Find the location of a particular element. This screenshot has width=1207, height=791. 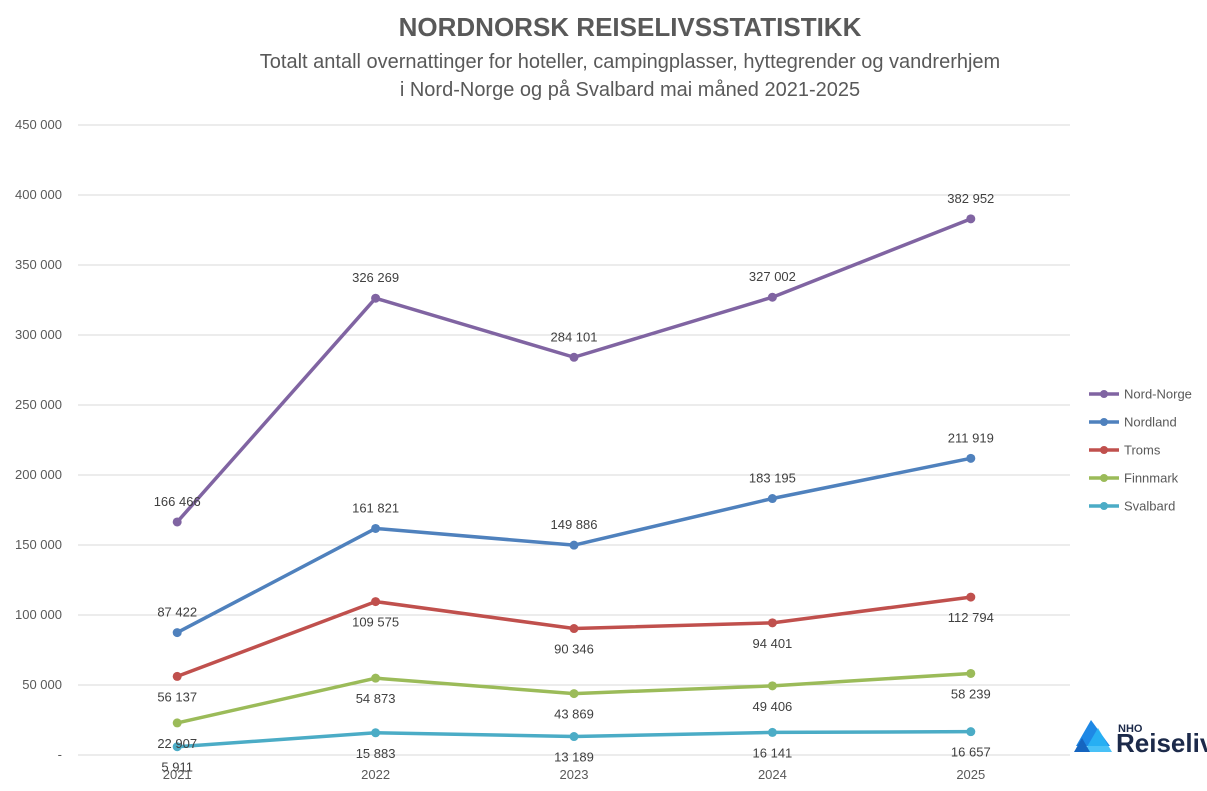

nho-logo-icon is located at coordinates (1093, 736).